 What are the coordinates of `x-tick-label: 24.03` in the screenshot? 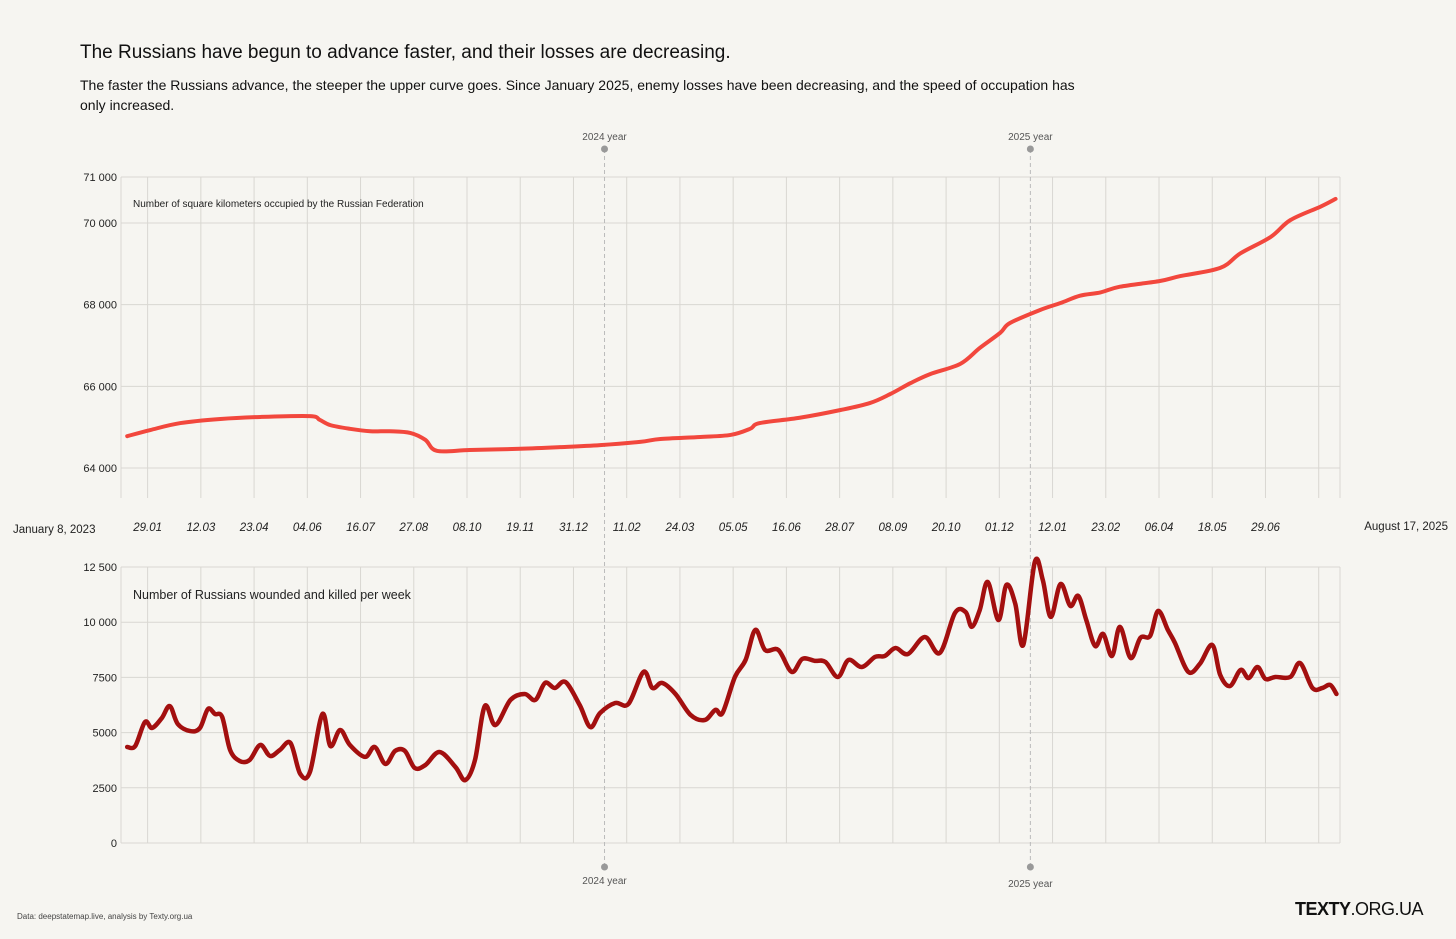 It's located at (680, 528).